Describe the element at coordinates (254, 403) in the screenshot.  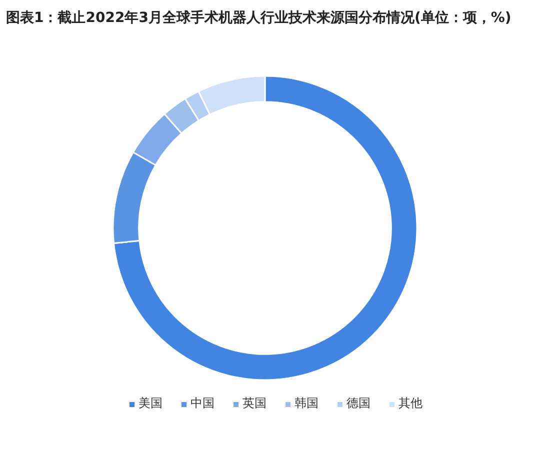
I see `legend-label: 英国` at that location.